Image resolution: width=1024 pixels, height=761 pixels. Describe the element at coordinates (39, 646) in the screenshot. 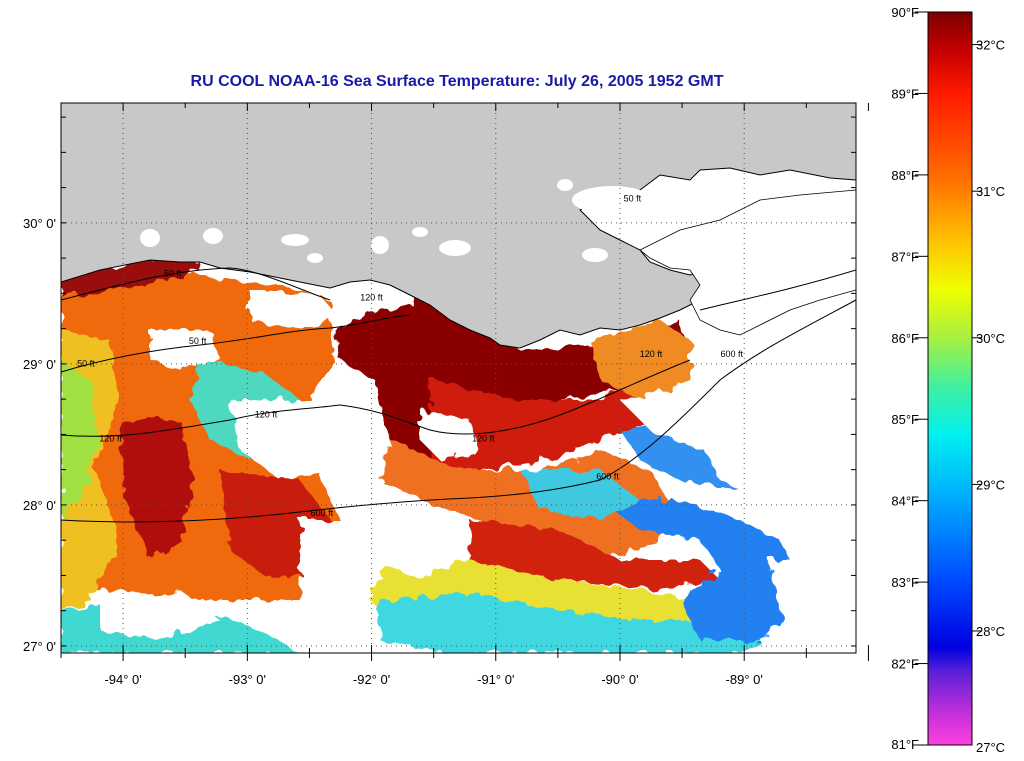

I see `lat-tick-label: 27° 0'` at that location.